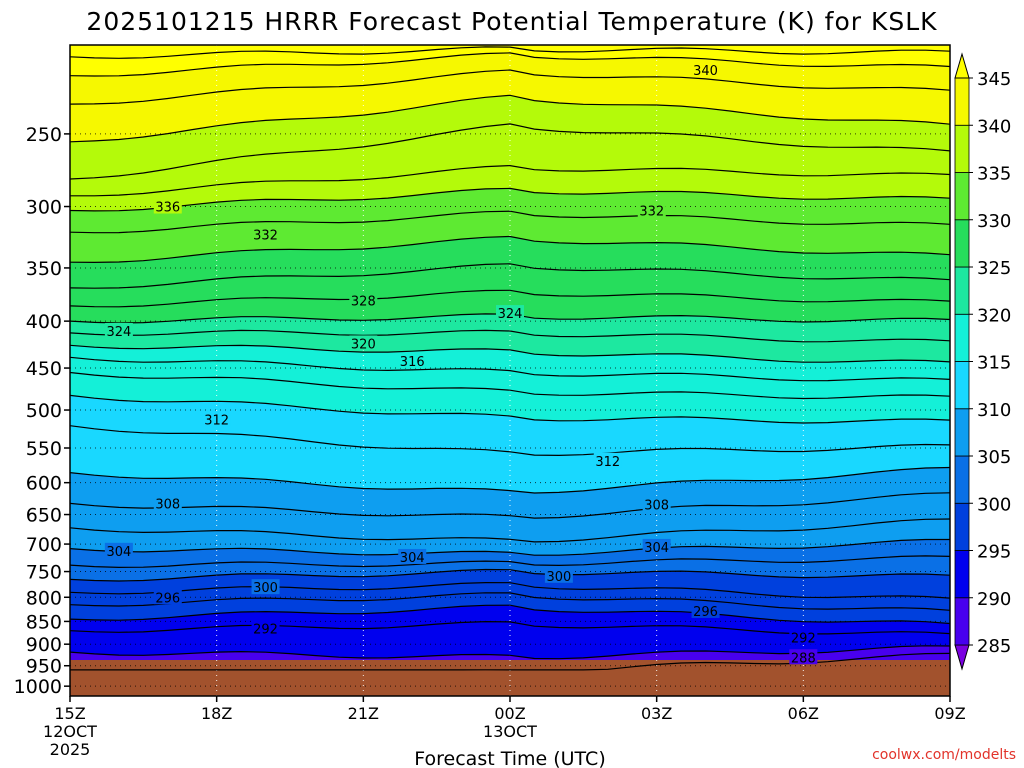  I want to click on x-date-label: 2025, so click(70, 749).